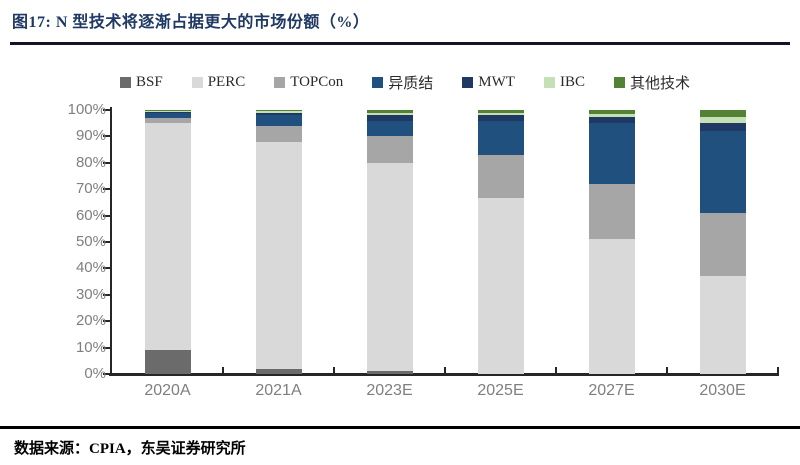 This screenshot has width=800, height=465. I want to click on legend-item-BSF: BSF, so click(141, 82).